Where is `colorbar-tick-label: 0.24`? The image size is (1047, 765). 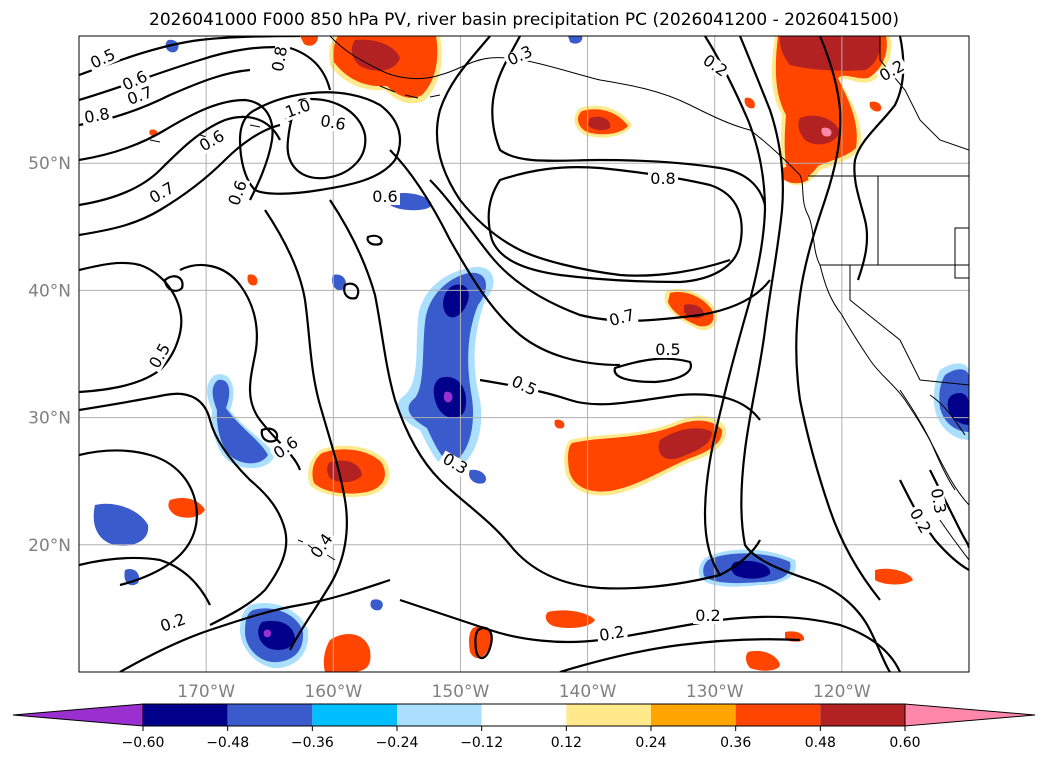 colorbar-tick-label: 0.24 is located at coordinates (650, 743).